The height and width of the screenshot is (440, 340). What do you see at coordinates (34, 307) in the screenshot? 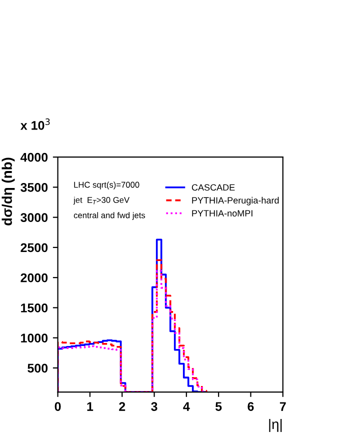
I see `y-tick-label: 1500` at bounding box center [34, 307].